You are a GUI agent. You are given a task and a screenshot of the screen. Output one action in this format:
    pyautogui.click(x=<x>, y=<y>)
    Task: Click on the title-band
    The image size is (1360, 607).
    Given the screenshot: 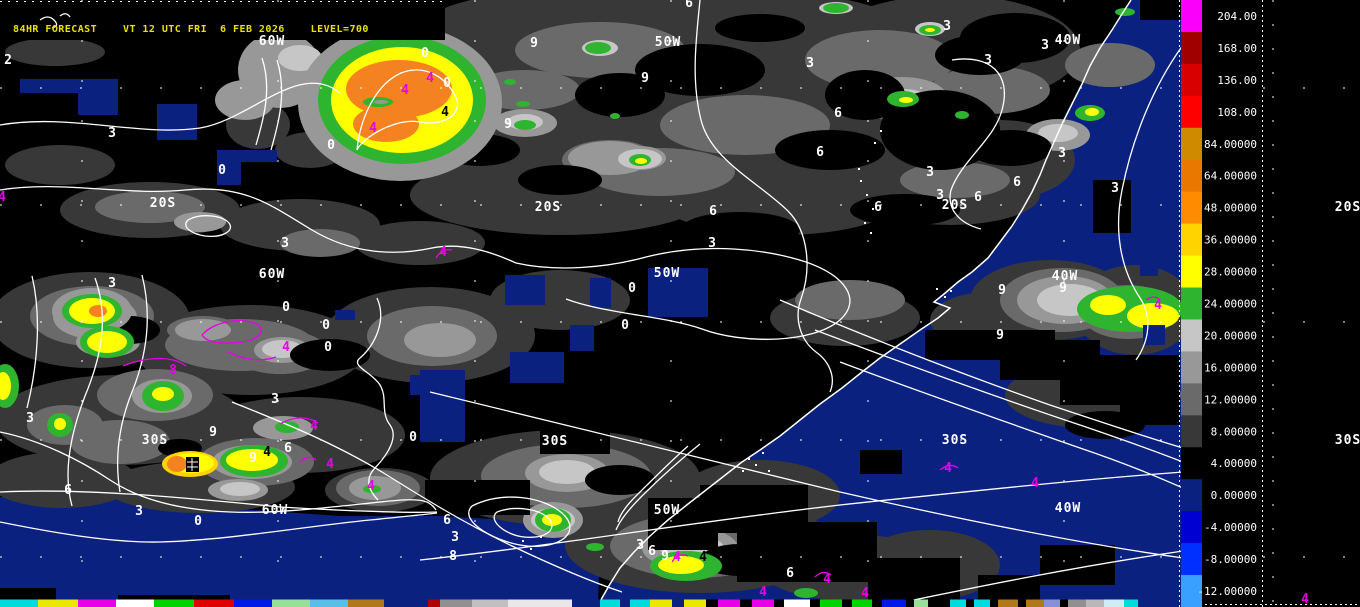 What is the action you would take?
    pyautogui.click(x=222, y=20)
    